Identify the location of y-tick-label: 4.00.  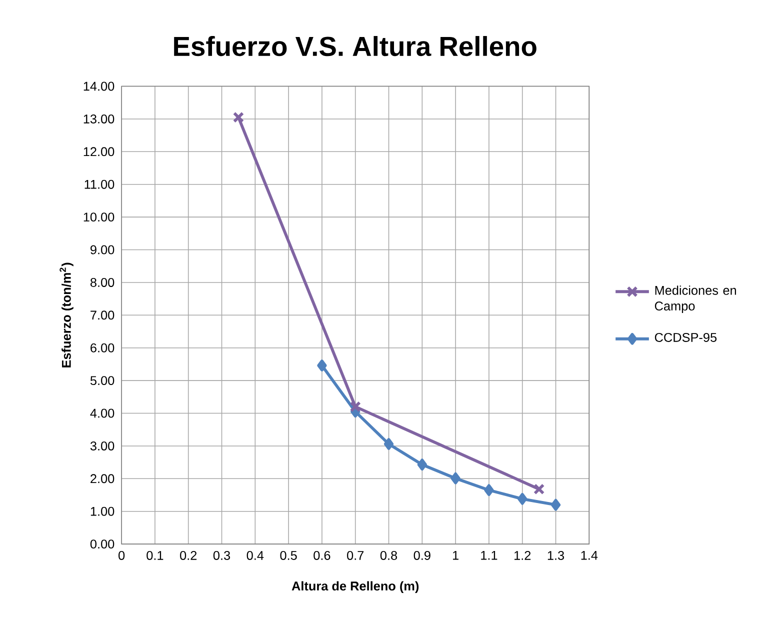
(102, 413).